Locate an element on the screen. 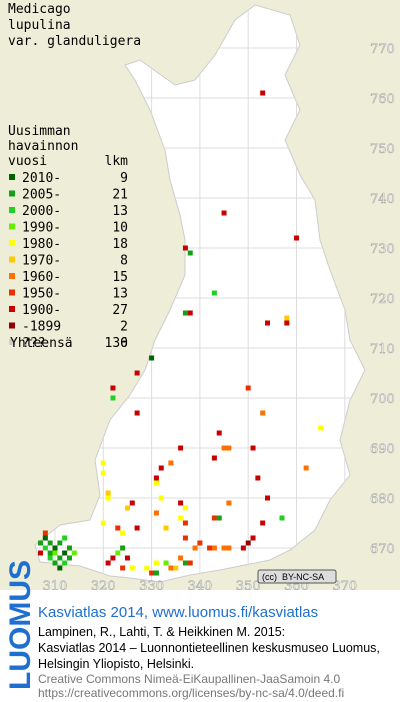  legend-label: 2010- is located at coordinates (41, 178).